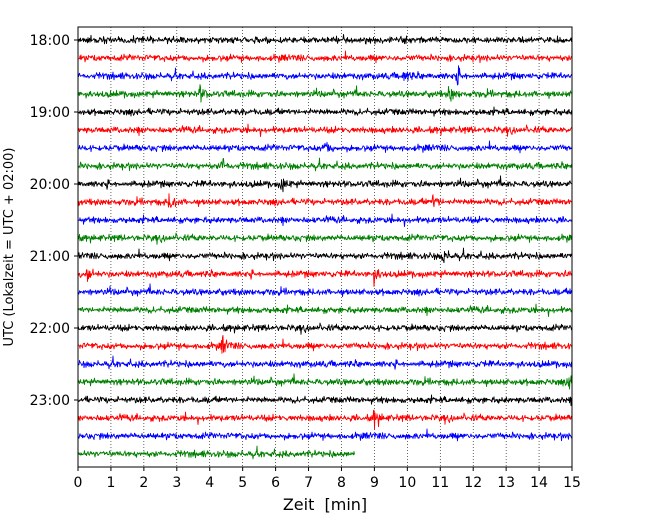 This screenshot has height=520, width=650. I want to click on x-tick-label: 8, so click(341, 483).